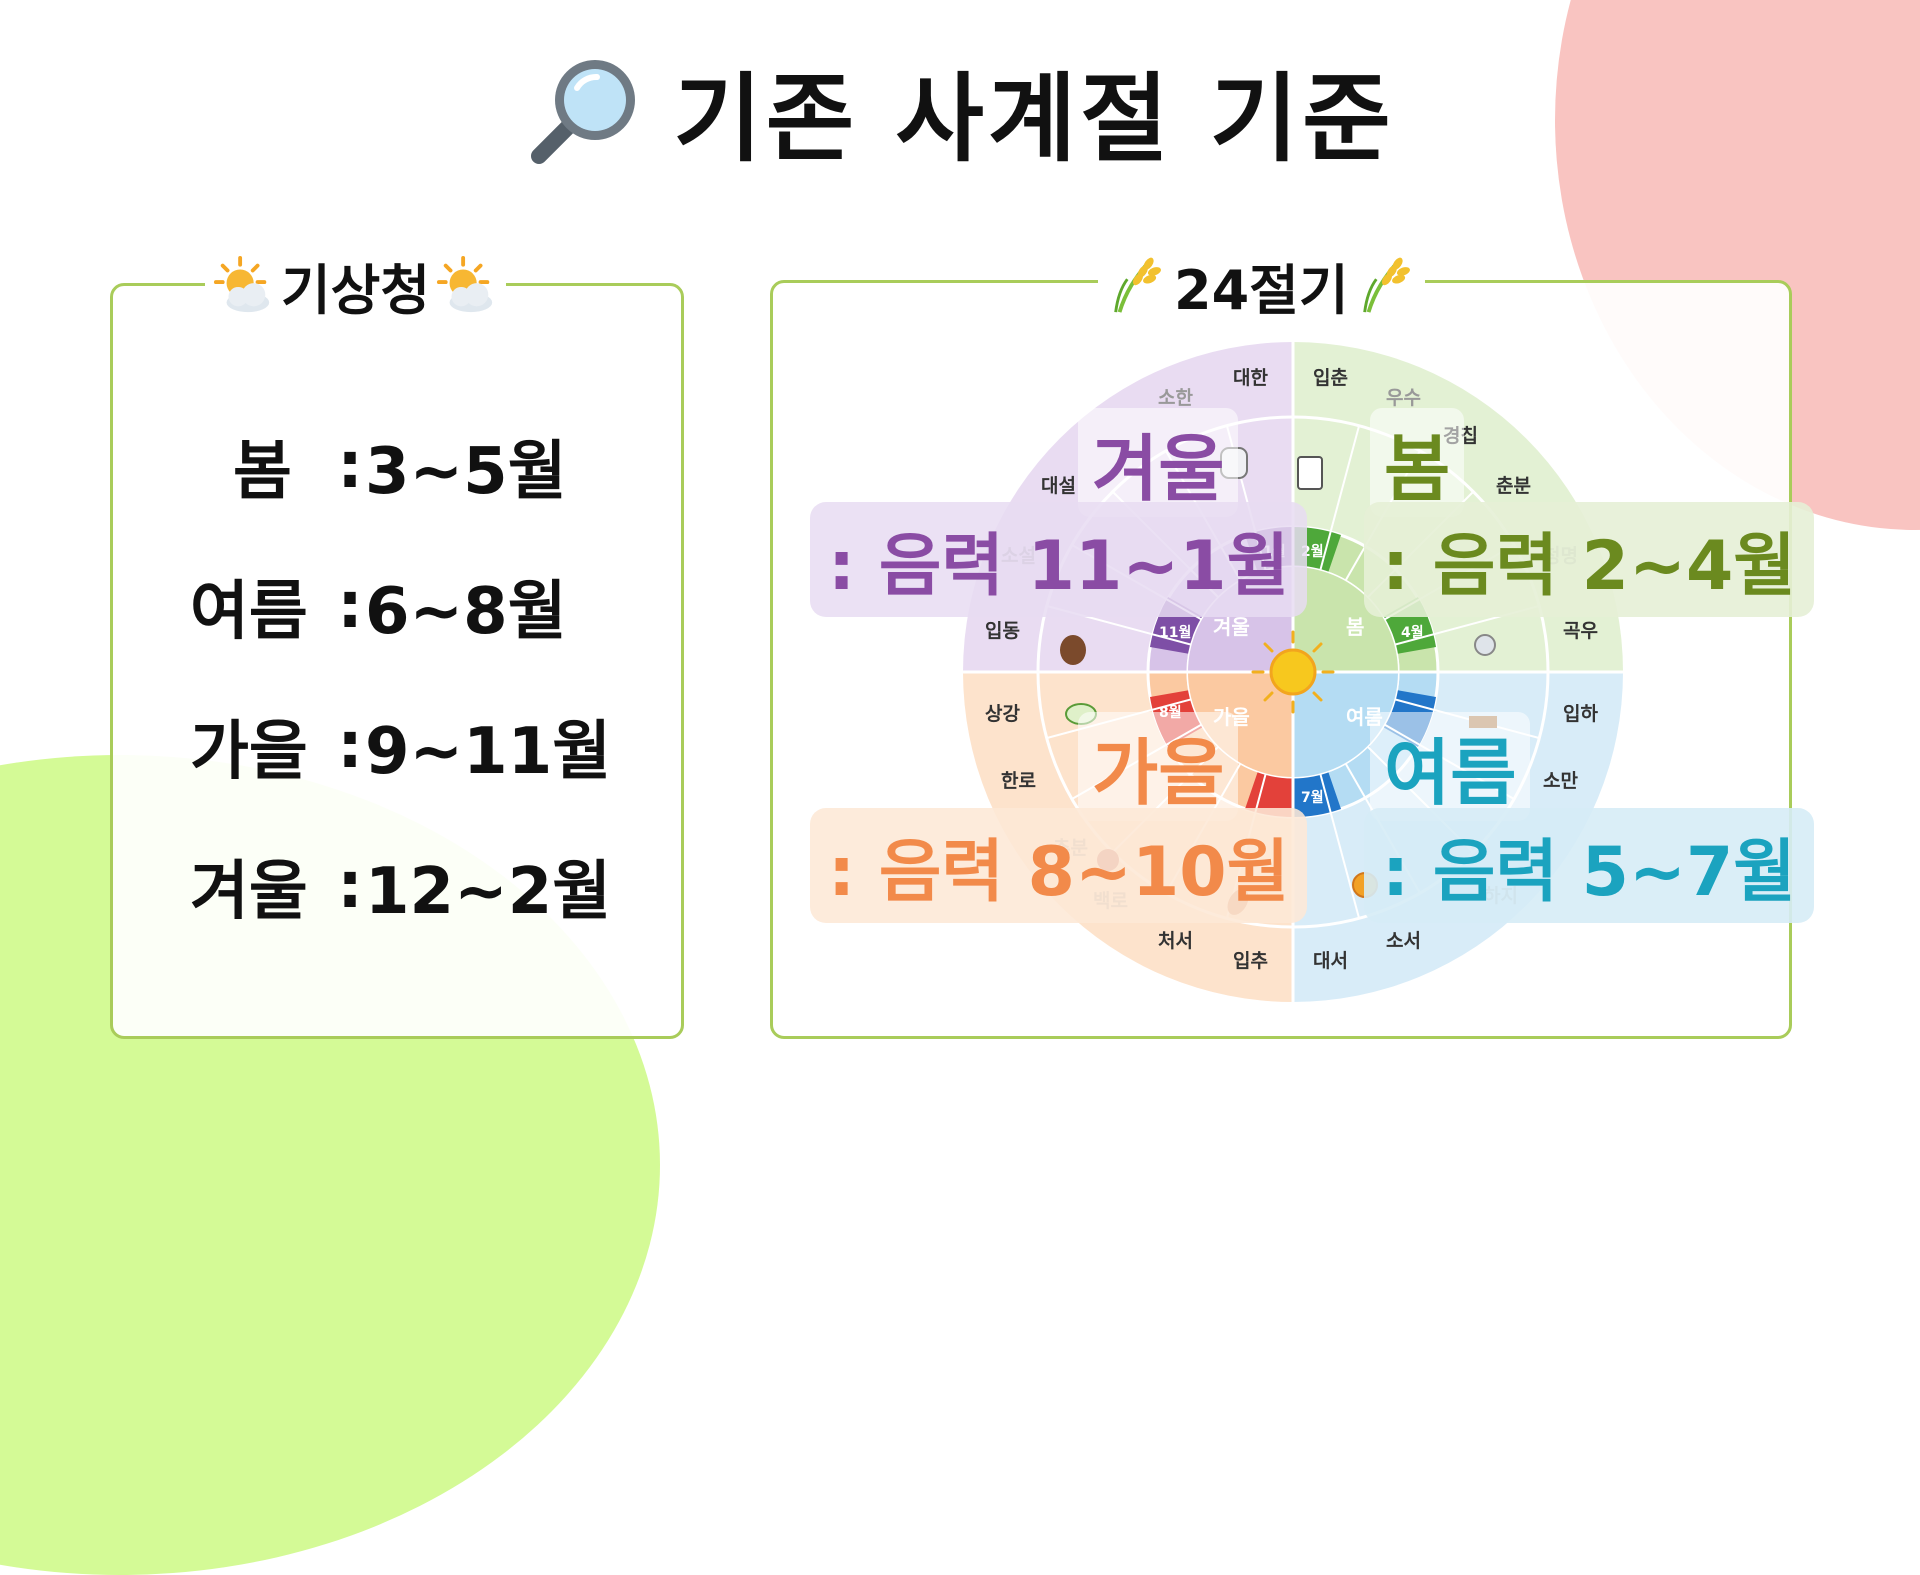 This screenshot has width=1920, height=1575. I want to click on kma-label: 기상청, so click(356, 285).